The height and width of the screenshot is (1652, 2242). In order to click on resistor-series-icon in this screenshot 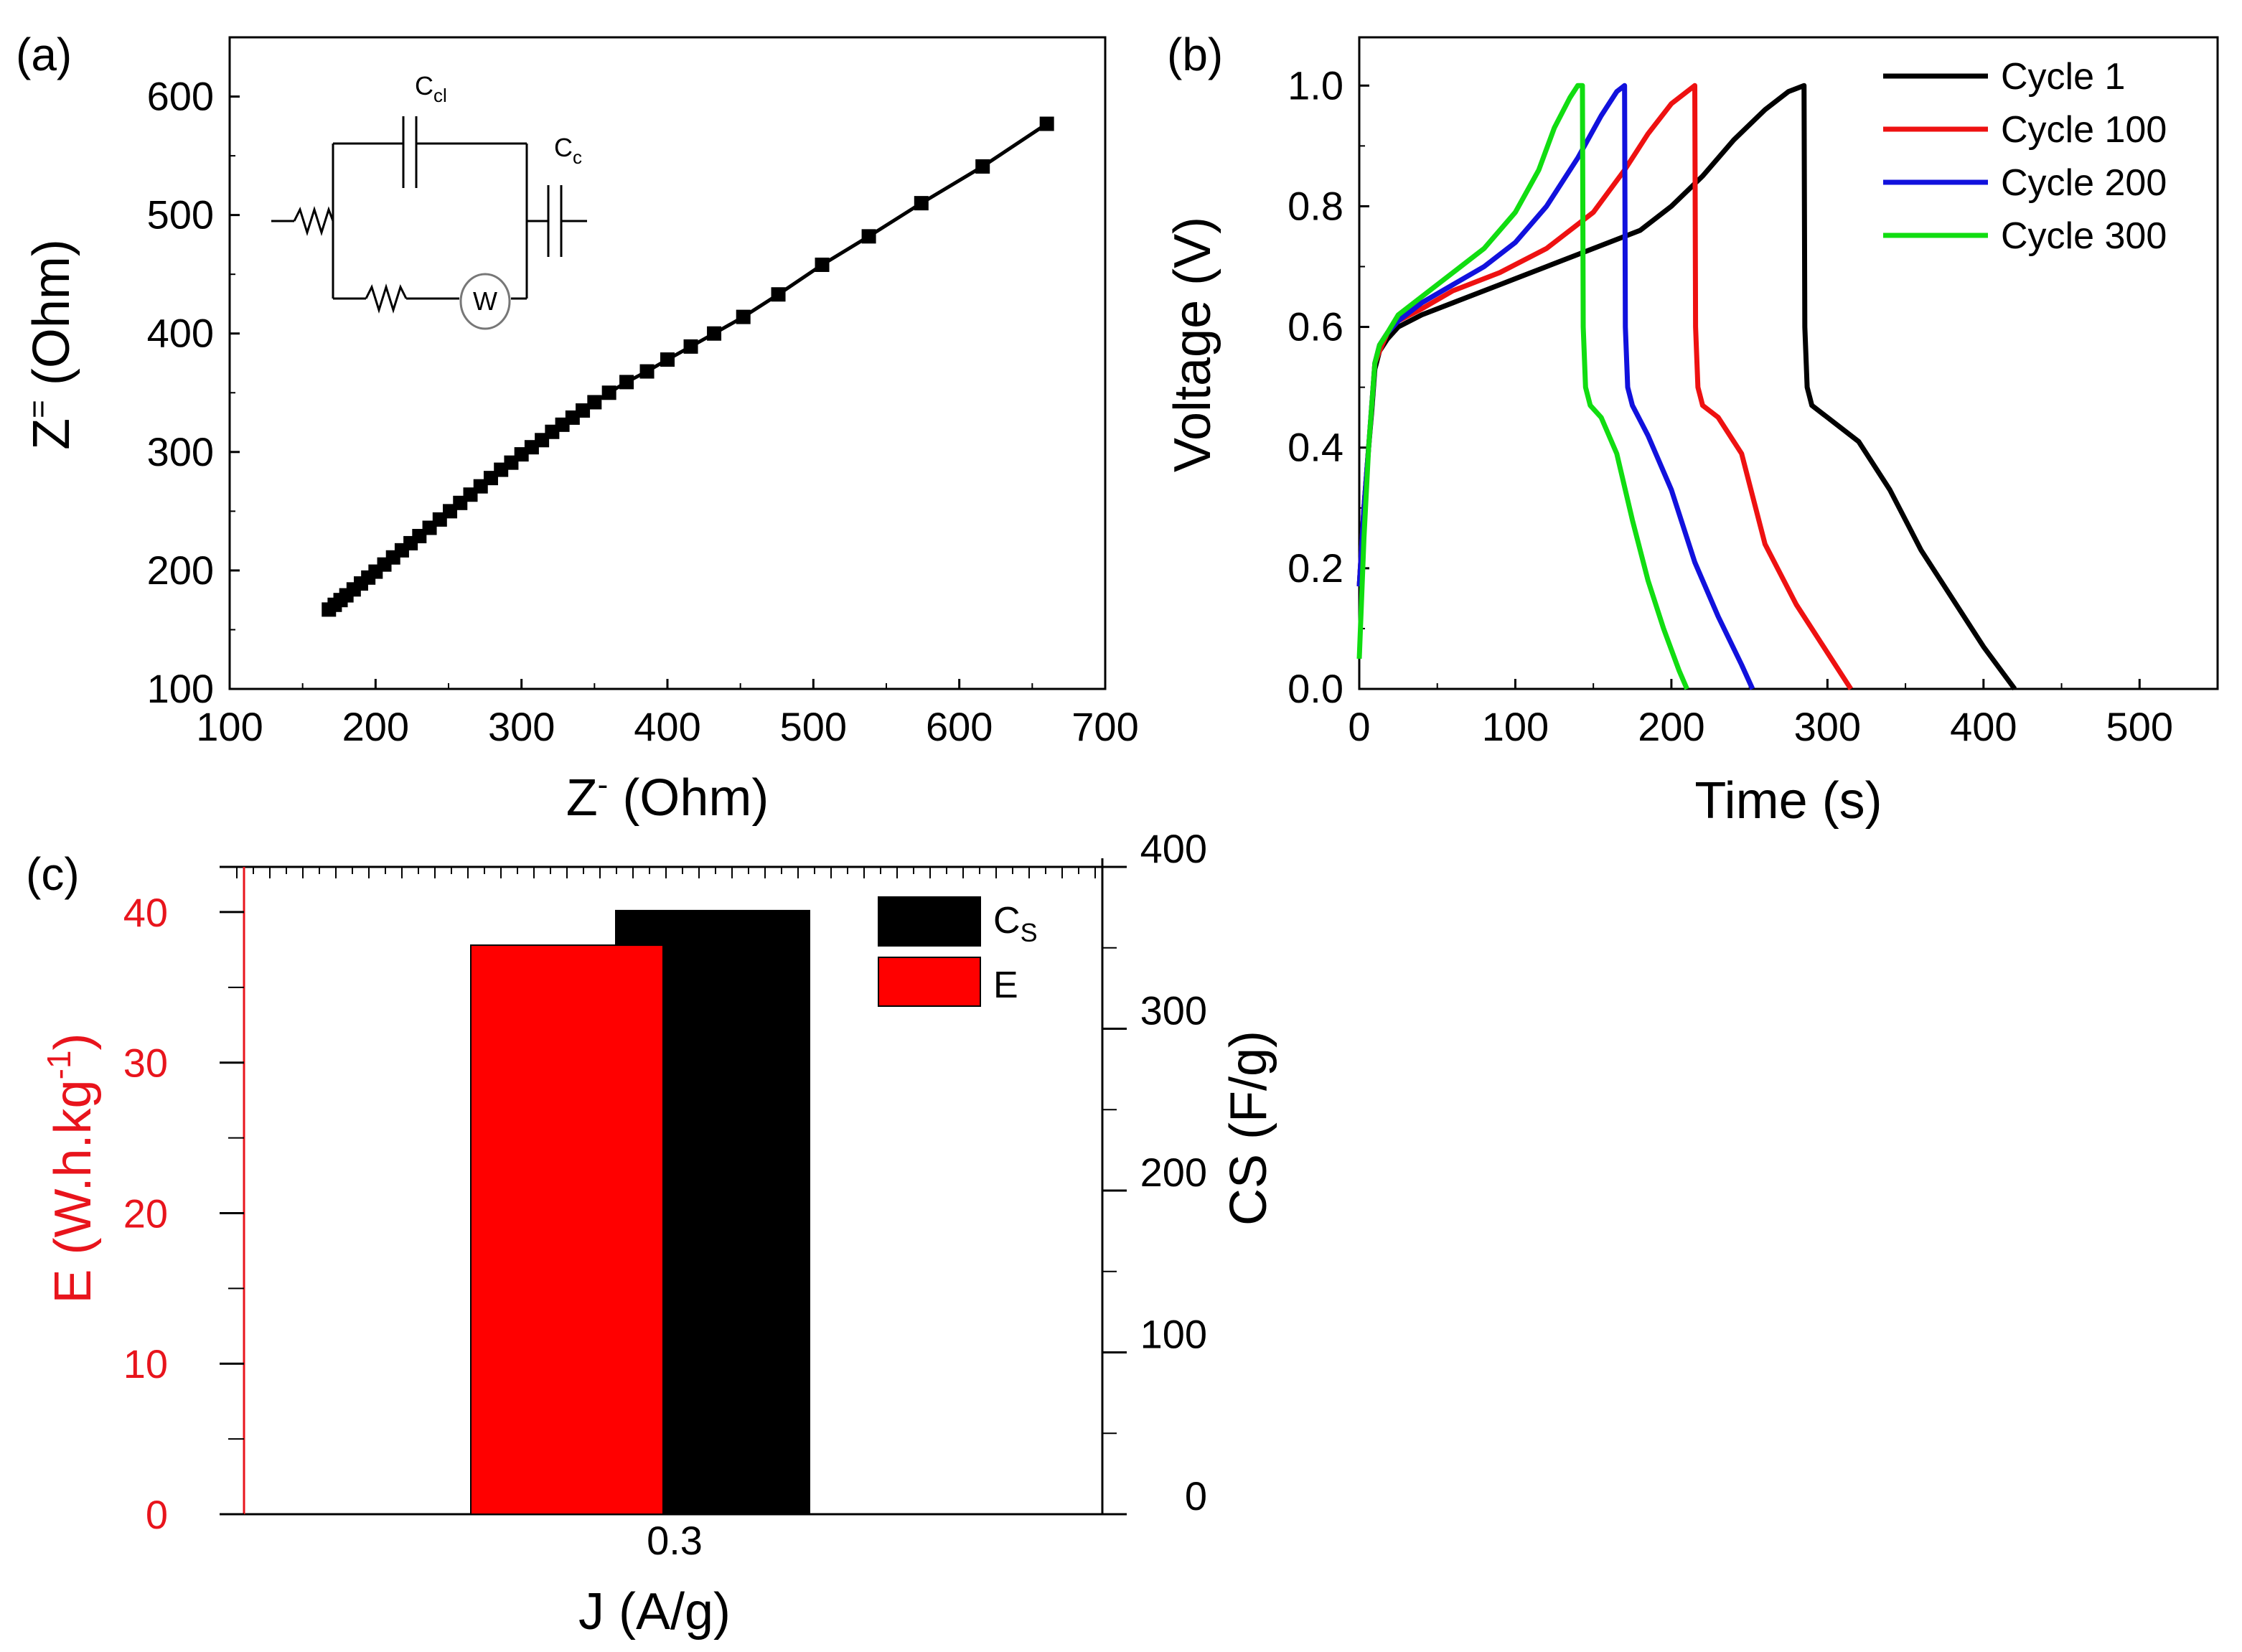, I will do `click(313, 221)`.